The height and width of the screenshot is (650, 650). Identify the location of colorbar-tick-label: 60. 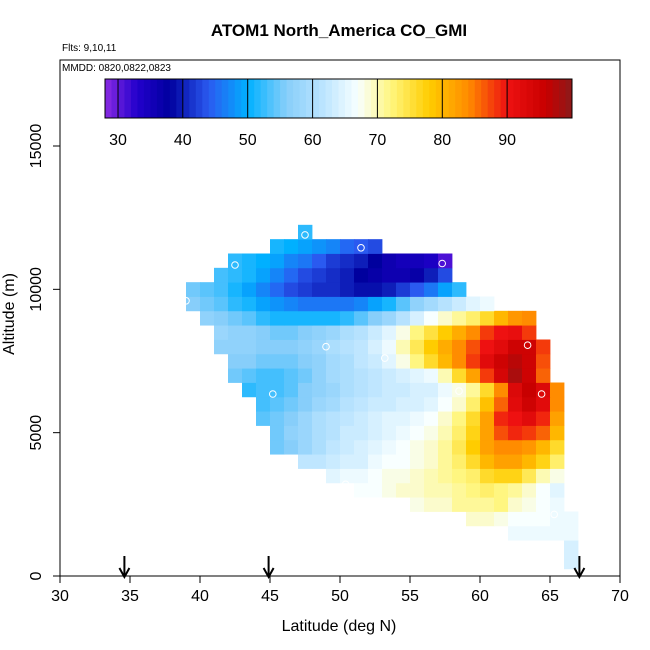
(313, 140).